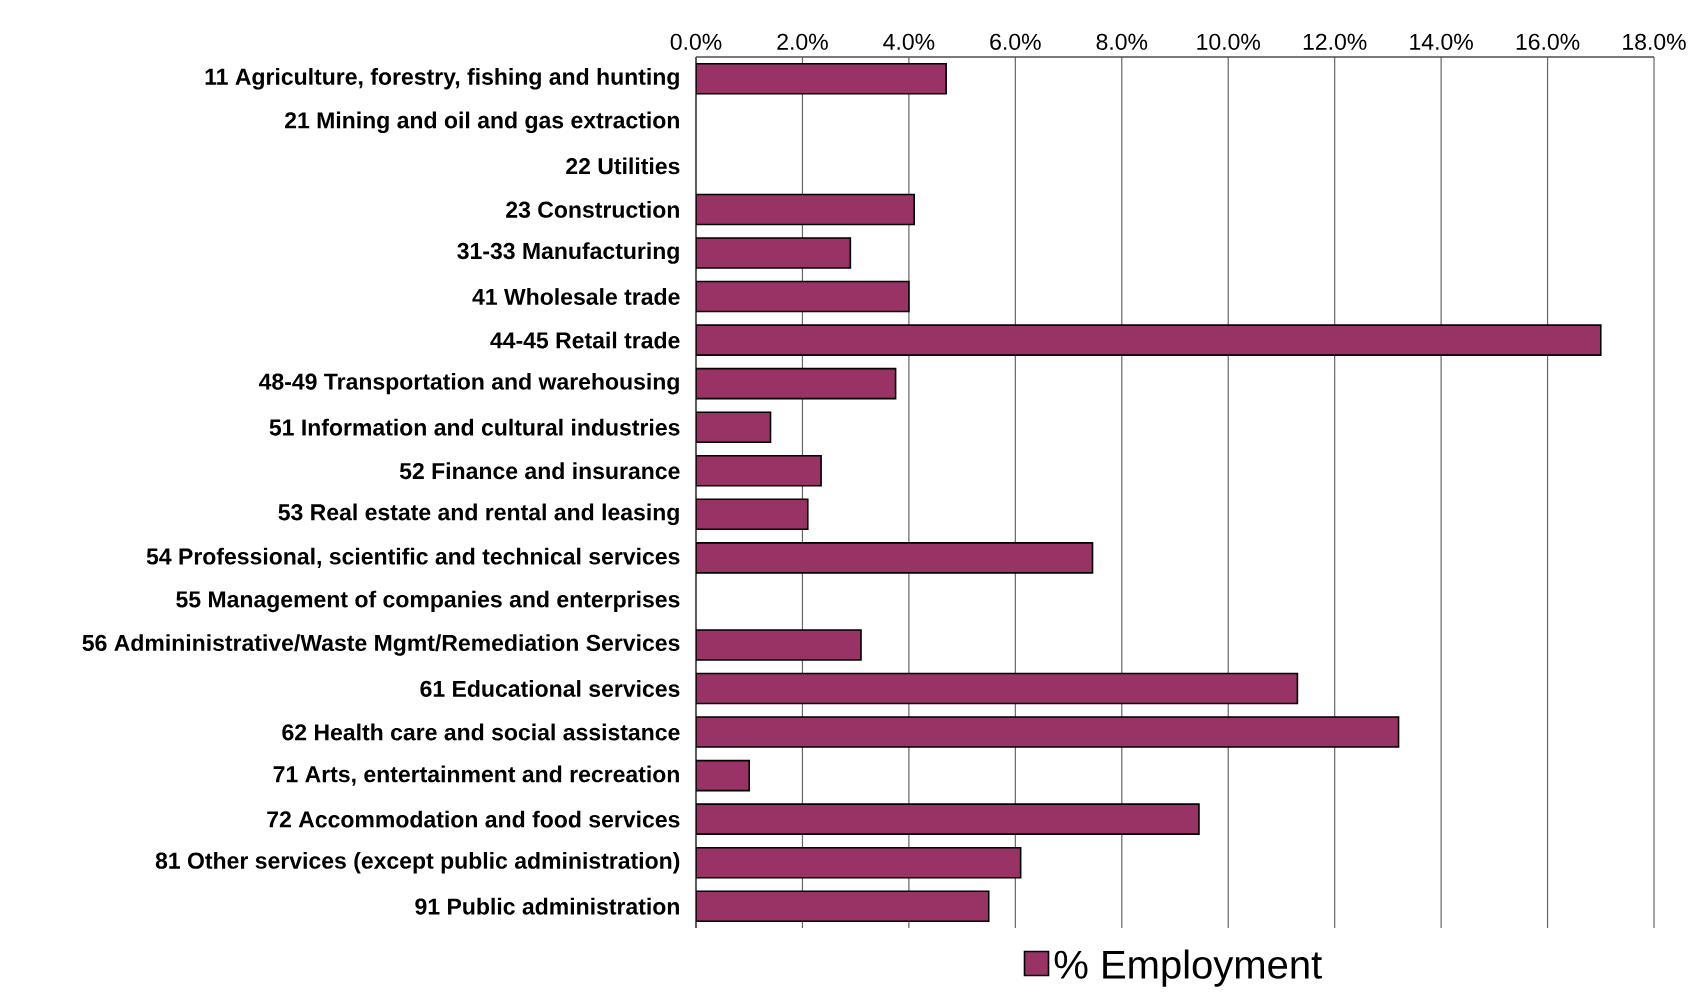 This screenshot has height=992, width=1702. What do you see at coordinates (417, 862) in the screenshot?
I see `y-tick-label: 81 Other services (except public administration)` at bounding box center [417, 862].